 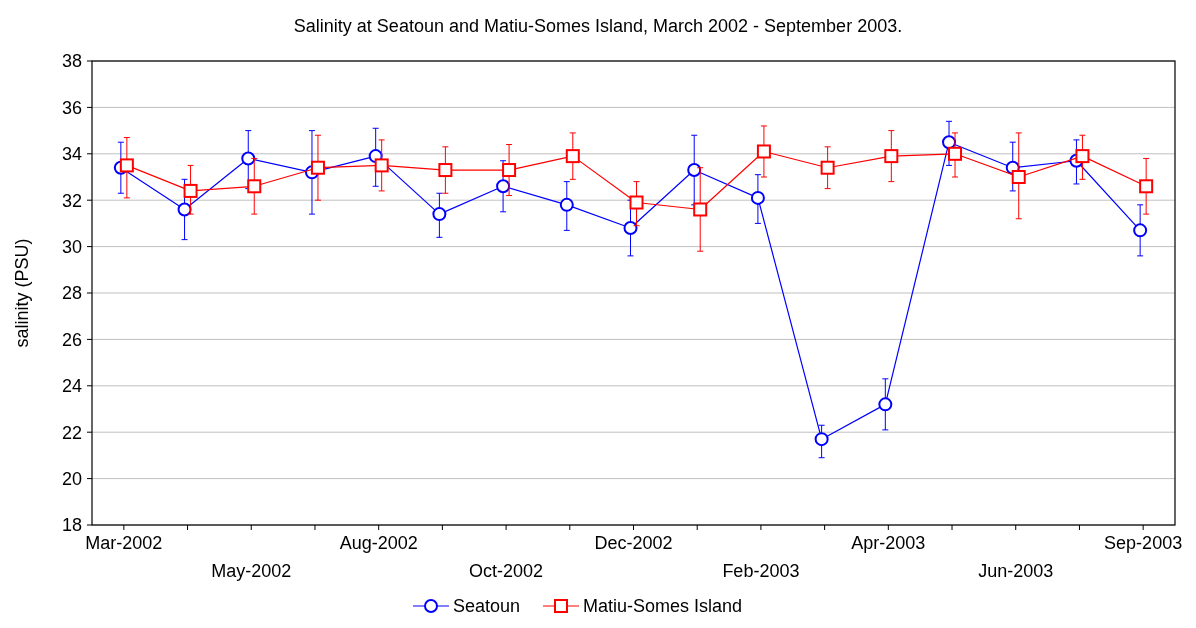 What do you see at coordinates (71, 107) in the screenshot?
I see `y-tick-label: 36` at bounding box center [71, 107].